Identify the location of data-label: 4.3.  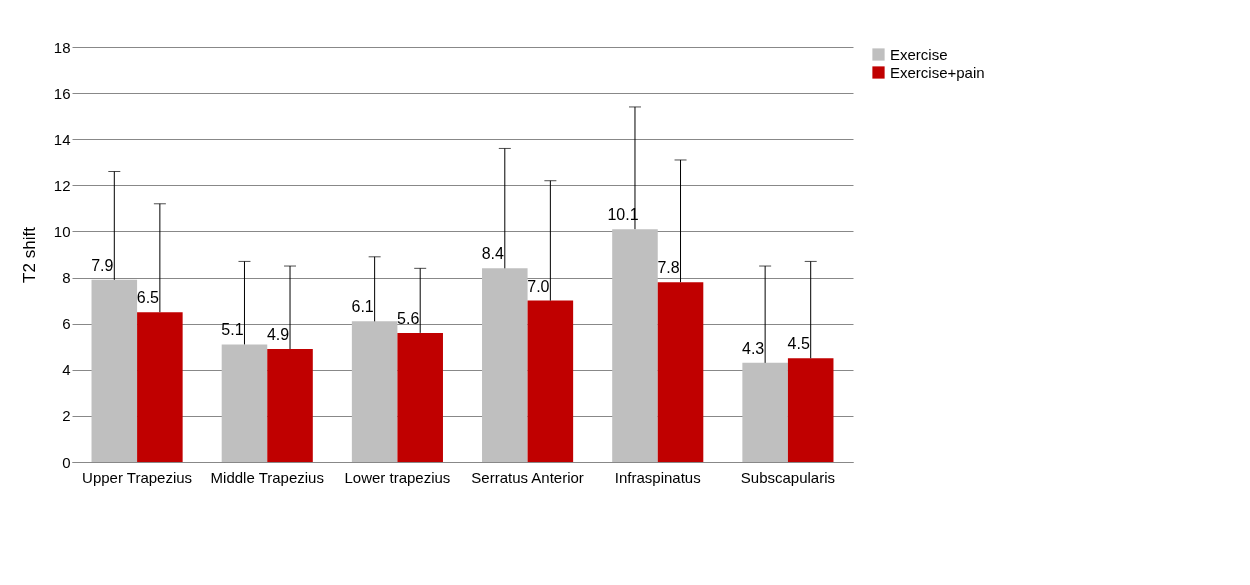
(753, 348).